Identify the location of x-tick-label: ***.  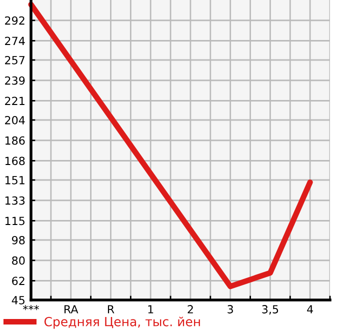
(31, 307).